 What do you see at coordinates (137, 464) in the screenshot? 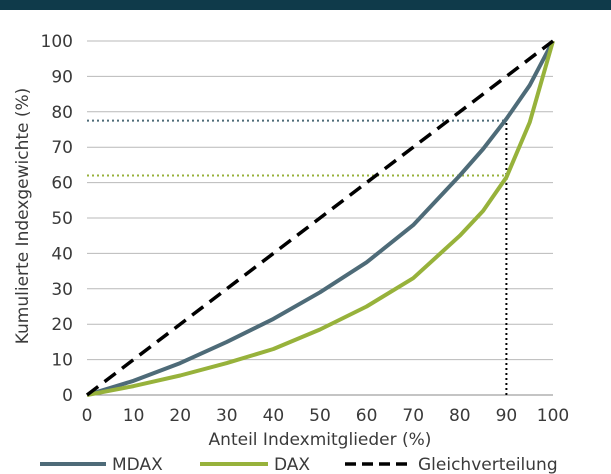
I see `legend-label-mdax: MDAX` at bounding box center [137, 464].